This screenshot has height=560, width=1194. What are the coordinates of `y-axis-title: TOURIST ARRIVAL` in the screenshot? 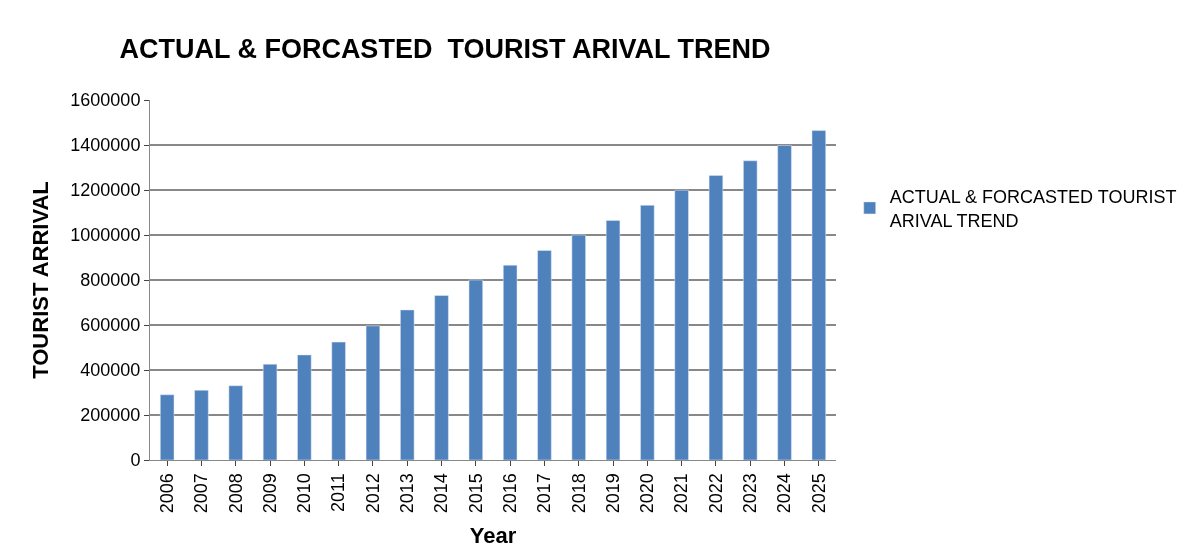 It's located at (41, 280).